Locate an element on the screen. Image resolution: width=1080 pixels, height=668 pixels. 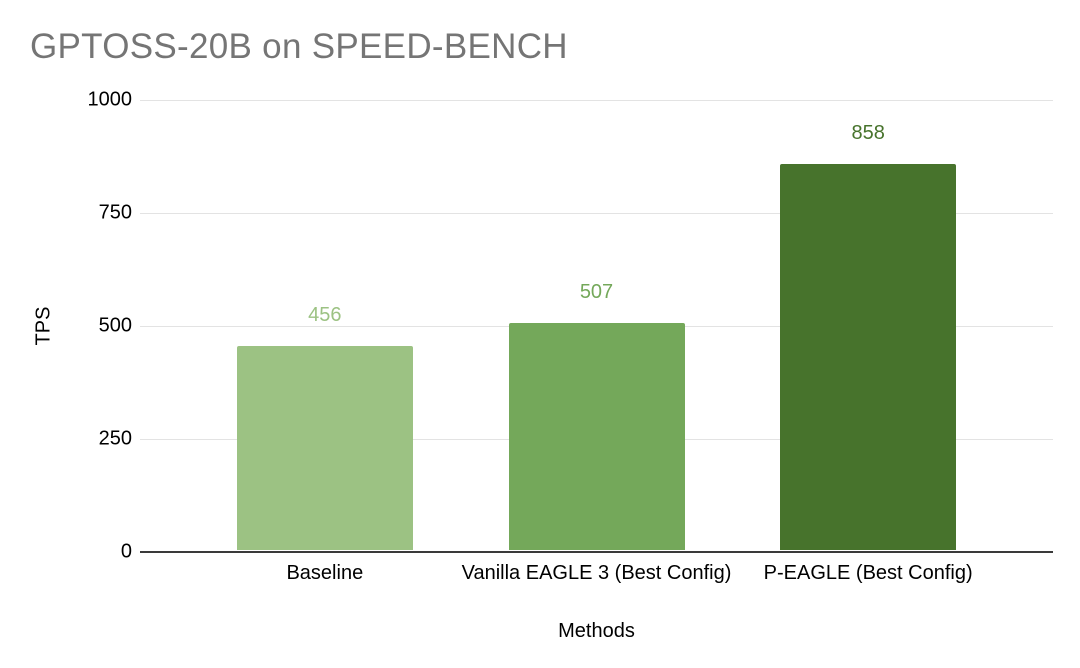
bar-value-label-3: 858 is located at coordinates (868, 133).